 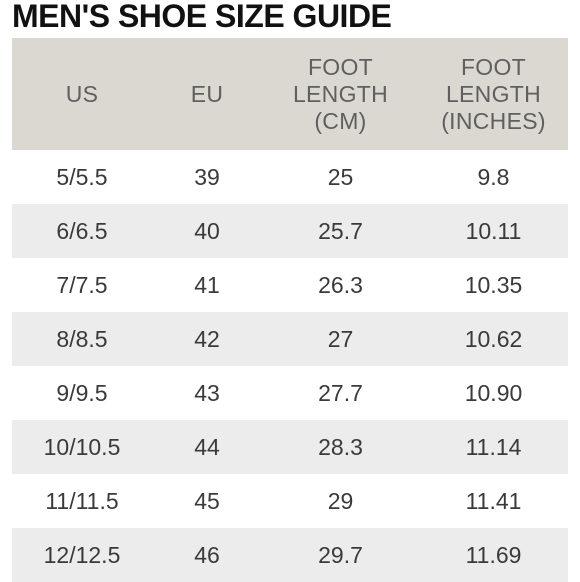 What do you see at coordinates (340, 120) in the screenshot?
I see `header-cm-line-3: (CM)` at bounding box center [340, 120].